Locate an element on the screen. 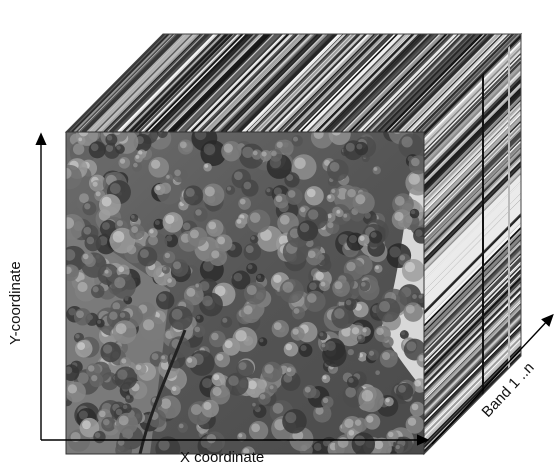 Image resolution: width=556 pixels, height=465 pixels. x-axis-label: X coordinate is located at coordinates (222, 457).